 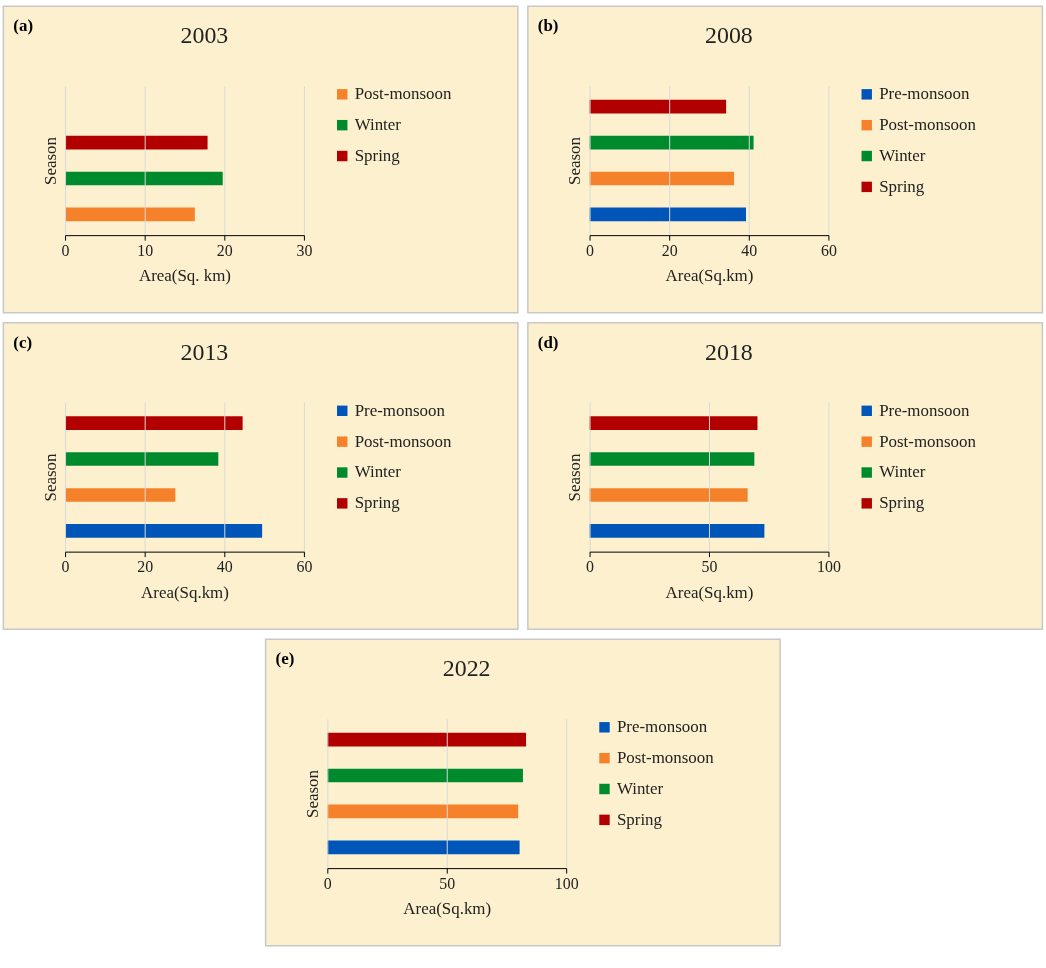 What do you see at coordinates (23, 342) in the screenshot?
I see `text: (c)` at bounding box center [23, 342].